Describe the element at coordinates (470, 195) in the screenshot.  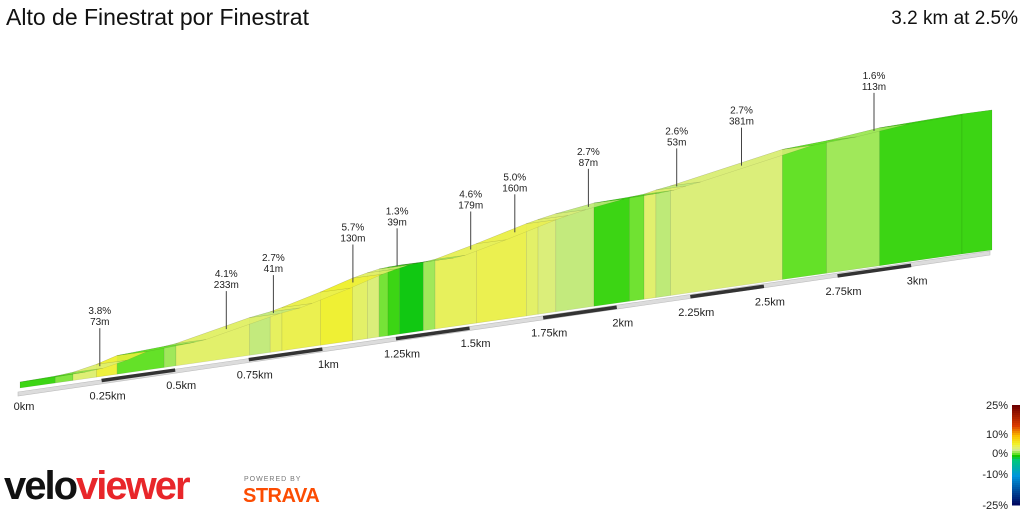
I see `annotation-gradient: 4.6%` at that location.